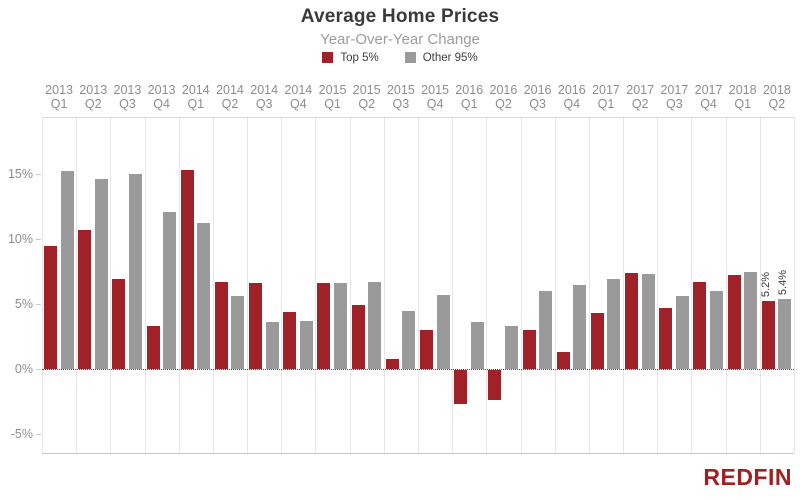  What do you see at coordinates (23, 303) in the screenshot?
I see `y-axis-label: 5%` at bounding box center [23, 303].